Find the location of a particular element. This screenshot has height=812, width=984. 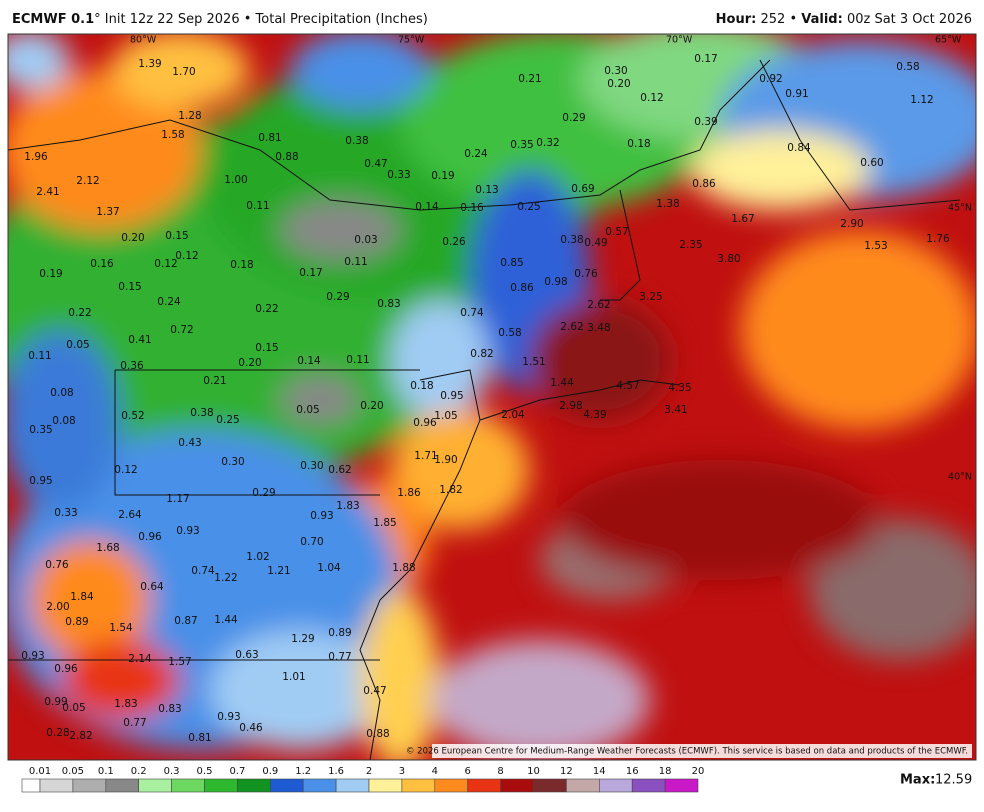

colorbar-label: 0.05 is located at coordinates (73, 771).